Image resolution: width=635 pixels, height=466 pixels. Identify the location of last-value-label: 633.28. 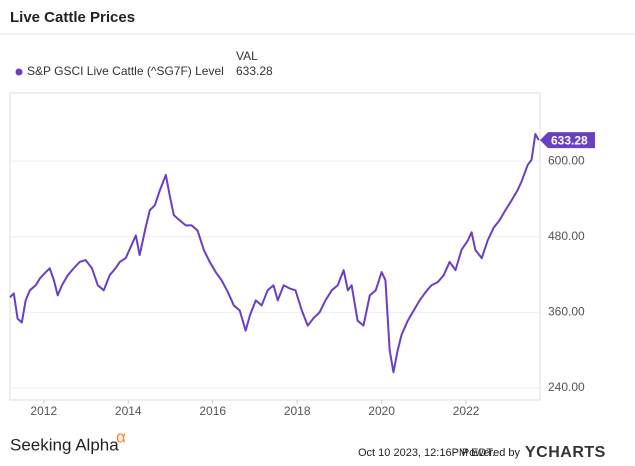
(569, 140).